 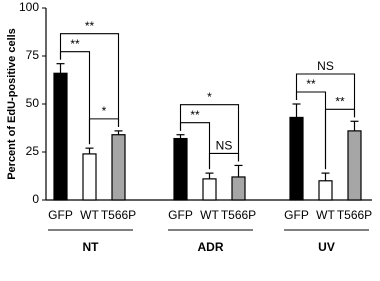 I want to click on y-tick-label: 100, so click(x=29, y=7).